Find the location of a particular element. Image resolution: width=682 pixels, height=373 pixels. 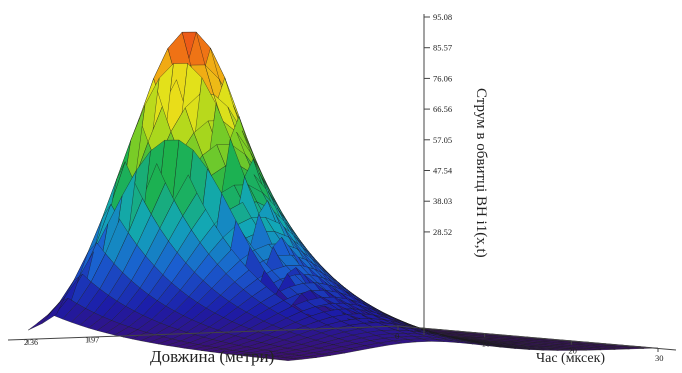

length-tick-label: 1.97 is located at coordinates (92, 340).